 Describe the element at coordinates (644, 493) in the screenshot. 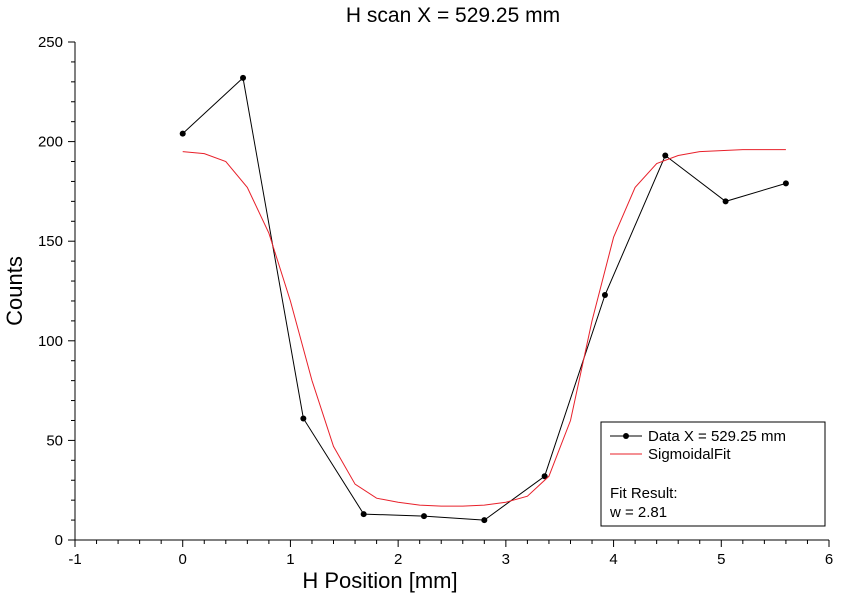

I see `fit-result-heading: Fit Result:` at that location.